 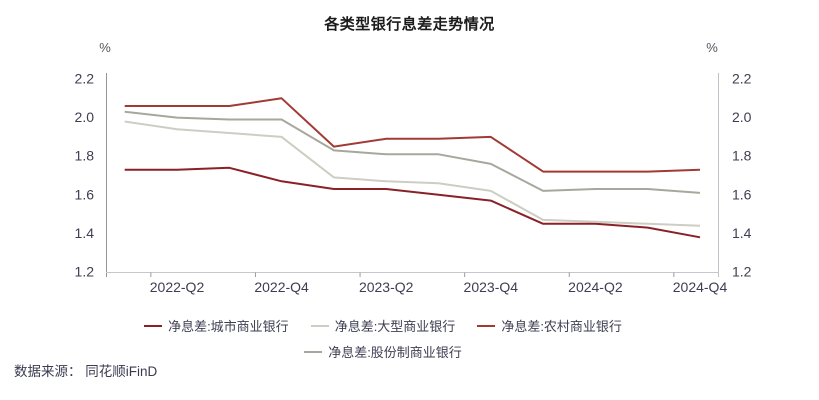 What do you see at coordinates (85, 117) in the screenshot?
I see `y-tick-label-left: 2.0` at bounding box center [85, 117].